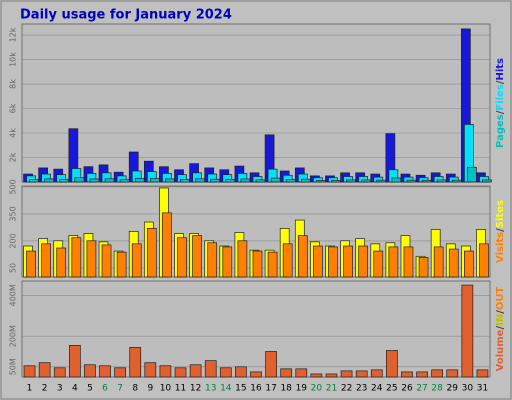 This screenshot has height=400, width=512. What do you see at coordinates (240, 389) in the screenshot?
I see `x-tick-label: 15` at bounding box center [240, 389].